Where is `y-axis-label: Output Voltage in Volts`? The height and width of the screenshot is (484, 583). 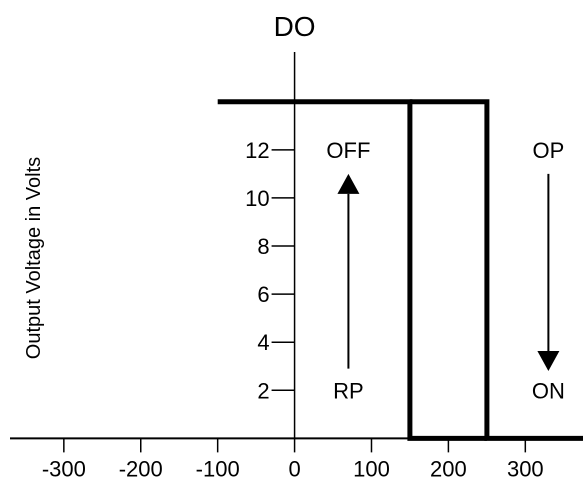
y-axis-label: Output Voltage in Volts is located at coordinates (34, 258).